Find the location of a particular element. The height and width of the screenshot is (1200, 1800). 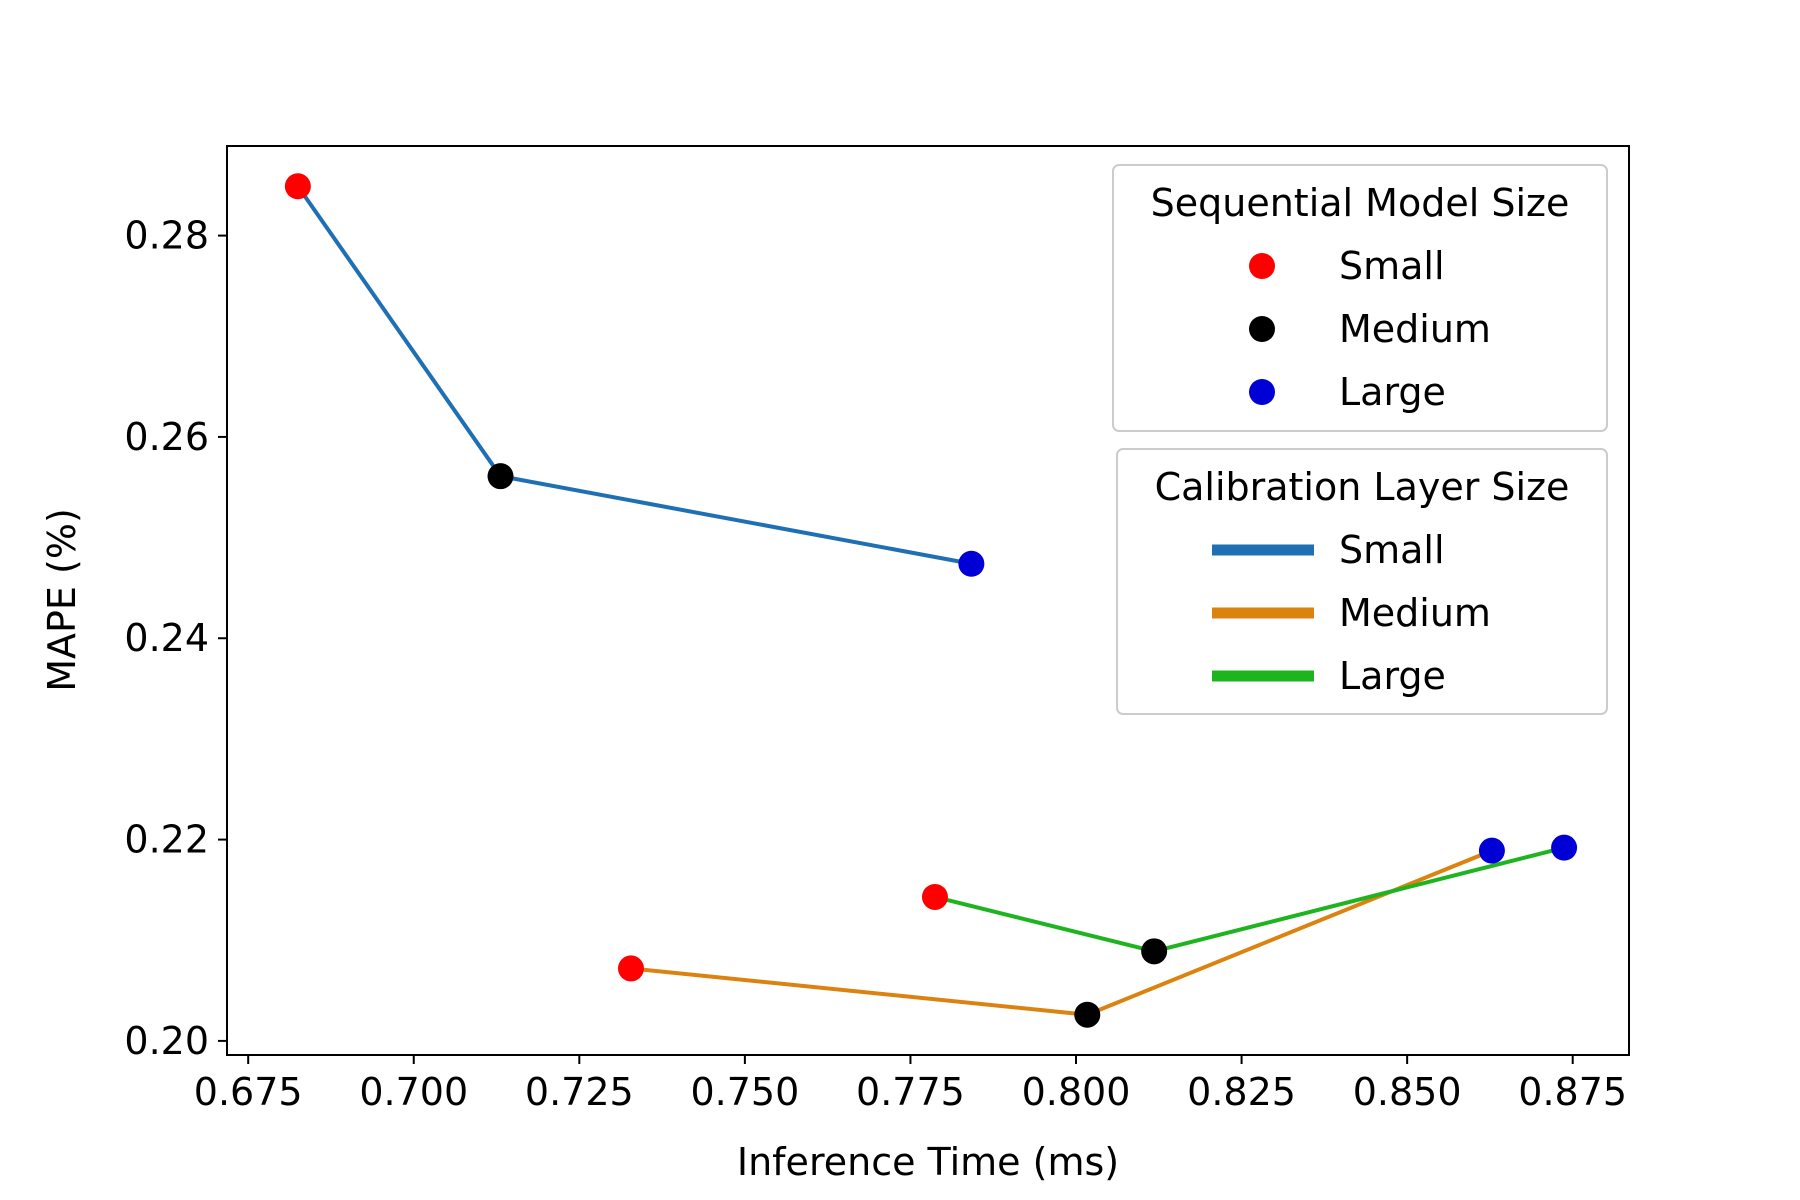

data-point-large-small is located at coordinates (934, 896).